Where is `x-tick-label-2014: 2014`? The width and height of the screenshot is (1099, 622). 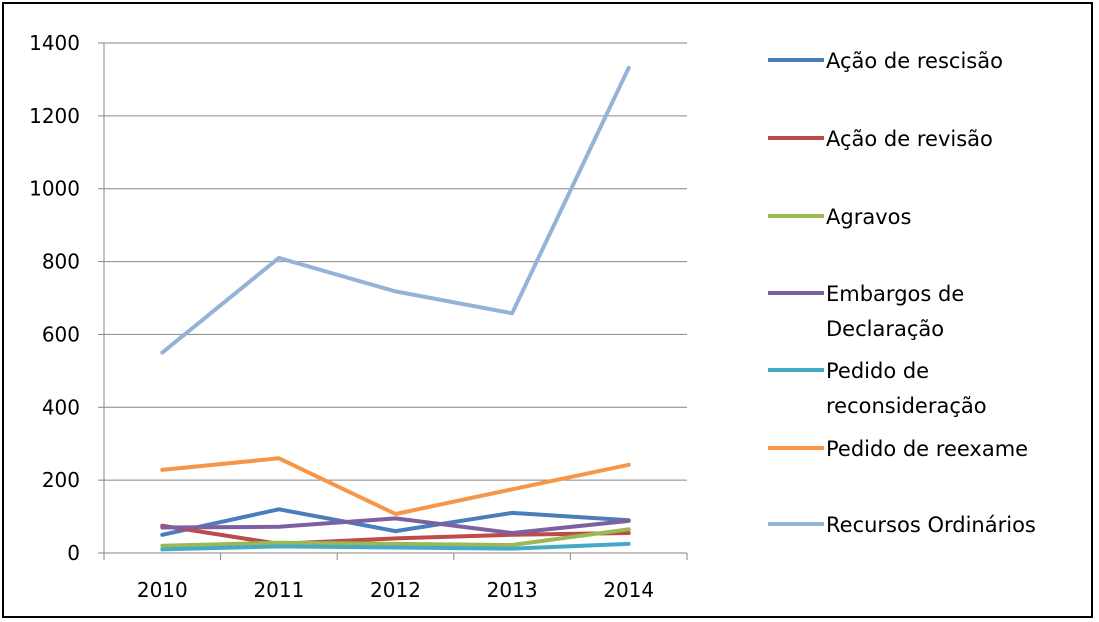 x-tick-label-2014: 2014 is located at coordinates (628, 590).